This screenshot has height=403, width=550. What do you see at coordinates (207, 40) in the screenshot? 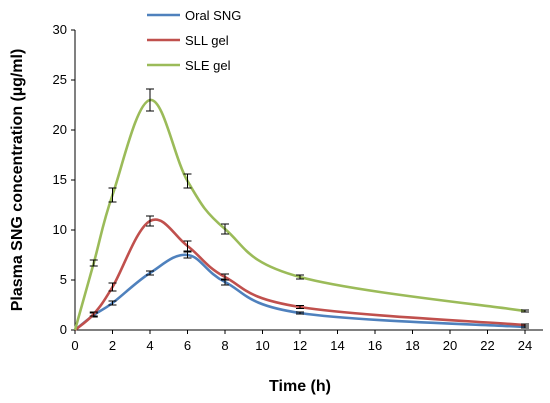
I see `legend-label: SLL gel` at bounding box center [207, 40].